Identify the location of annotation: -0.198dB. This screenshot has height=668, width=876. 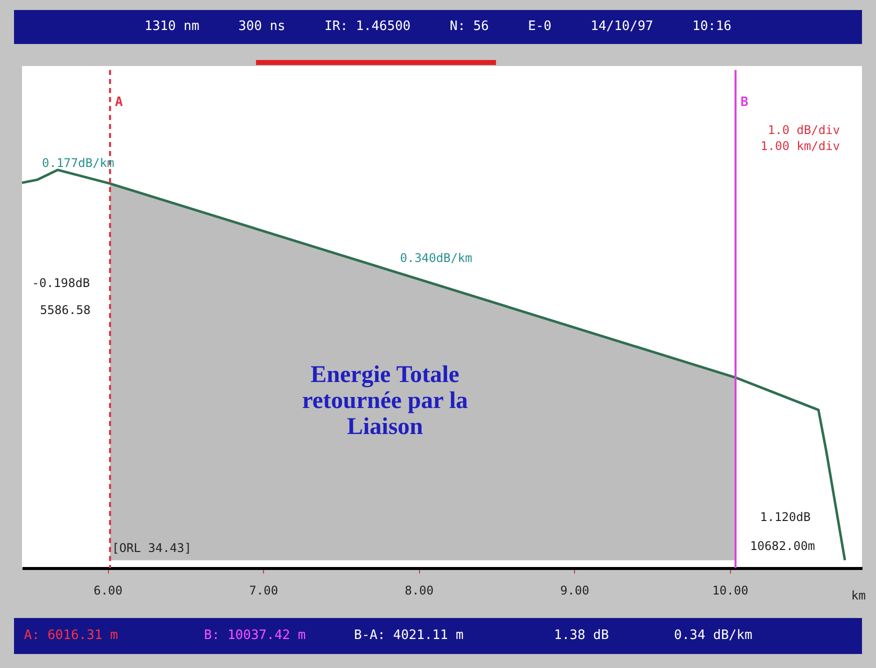
(61, 283).